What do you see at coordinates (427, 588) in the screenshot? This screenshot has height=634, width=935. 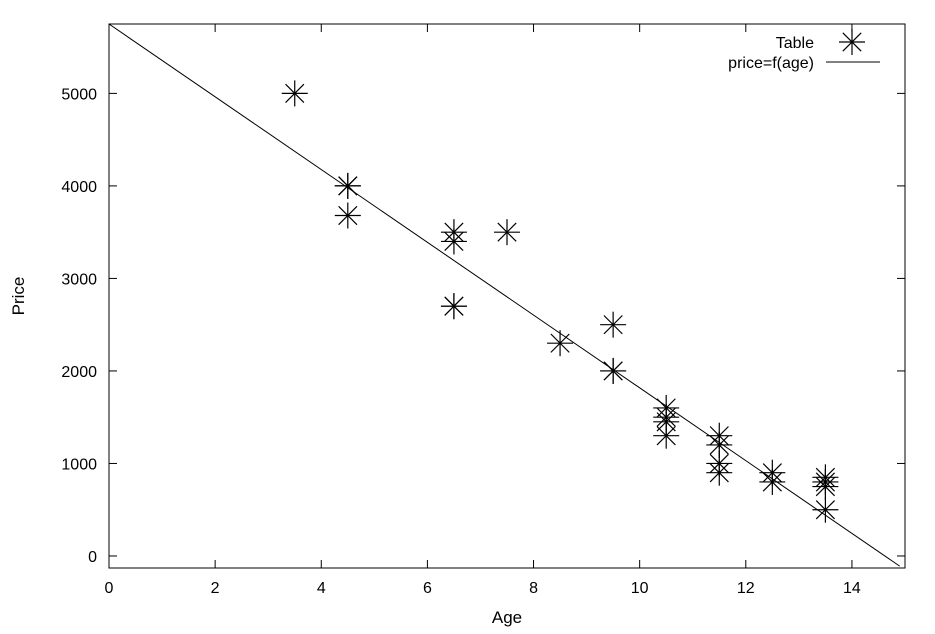 I see `x-tick-label: 6` at bounding box center [427, 588].